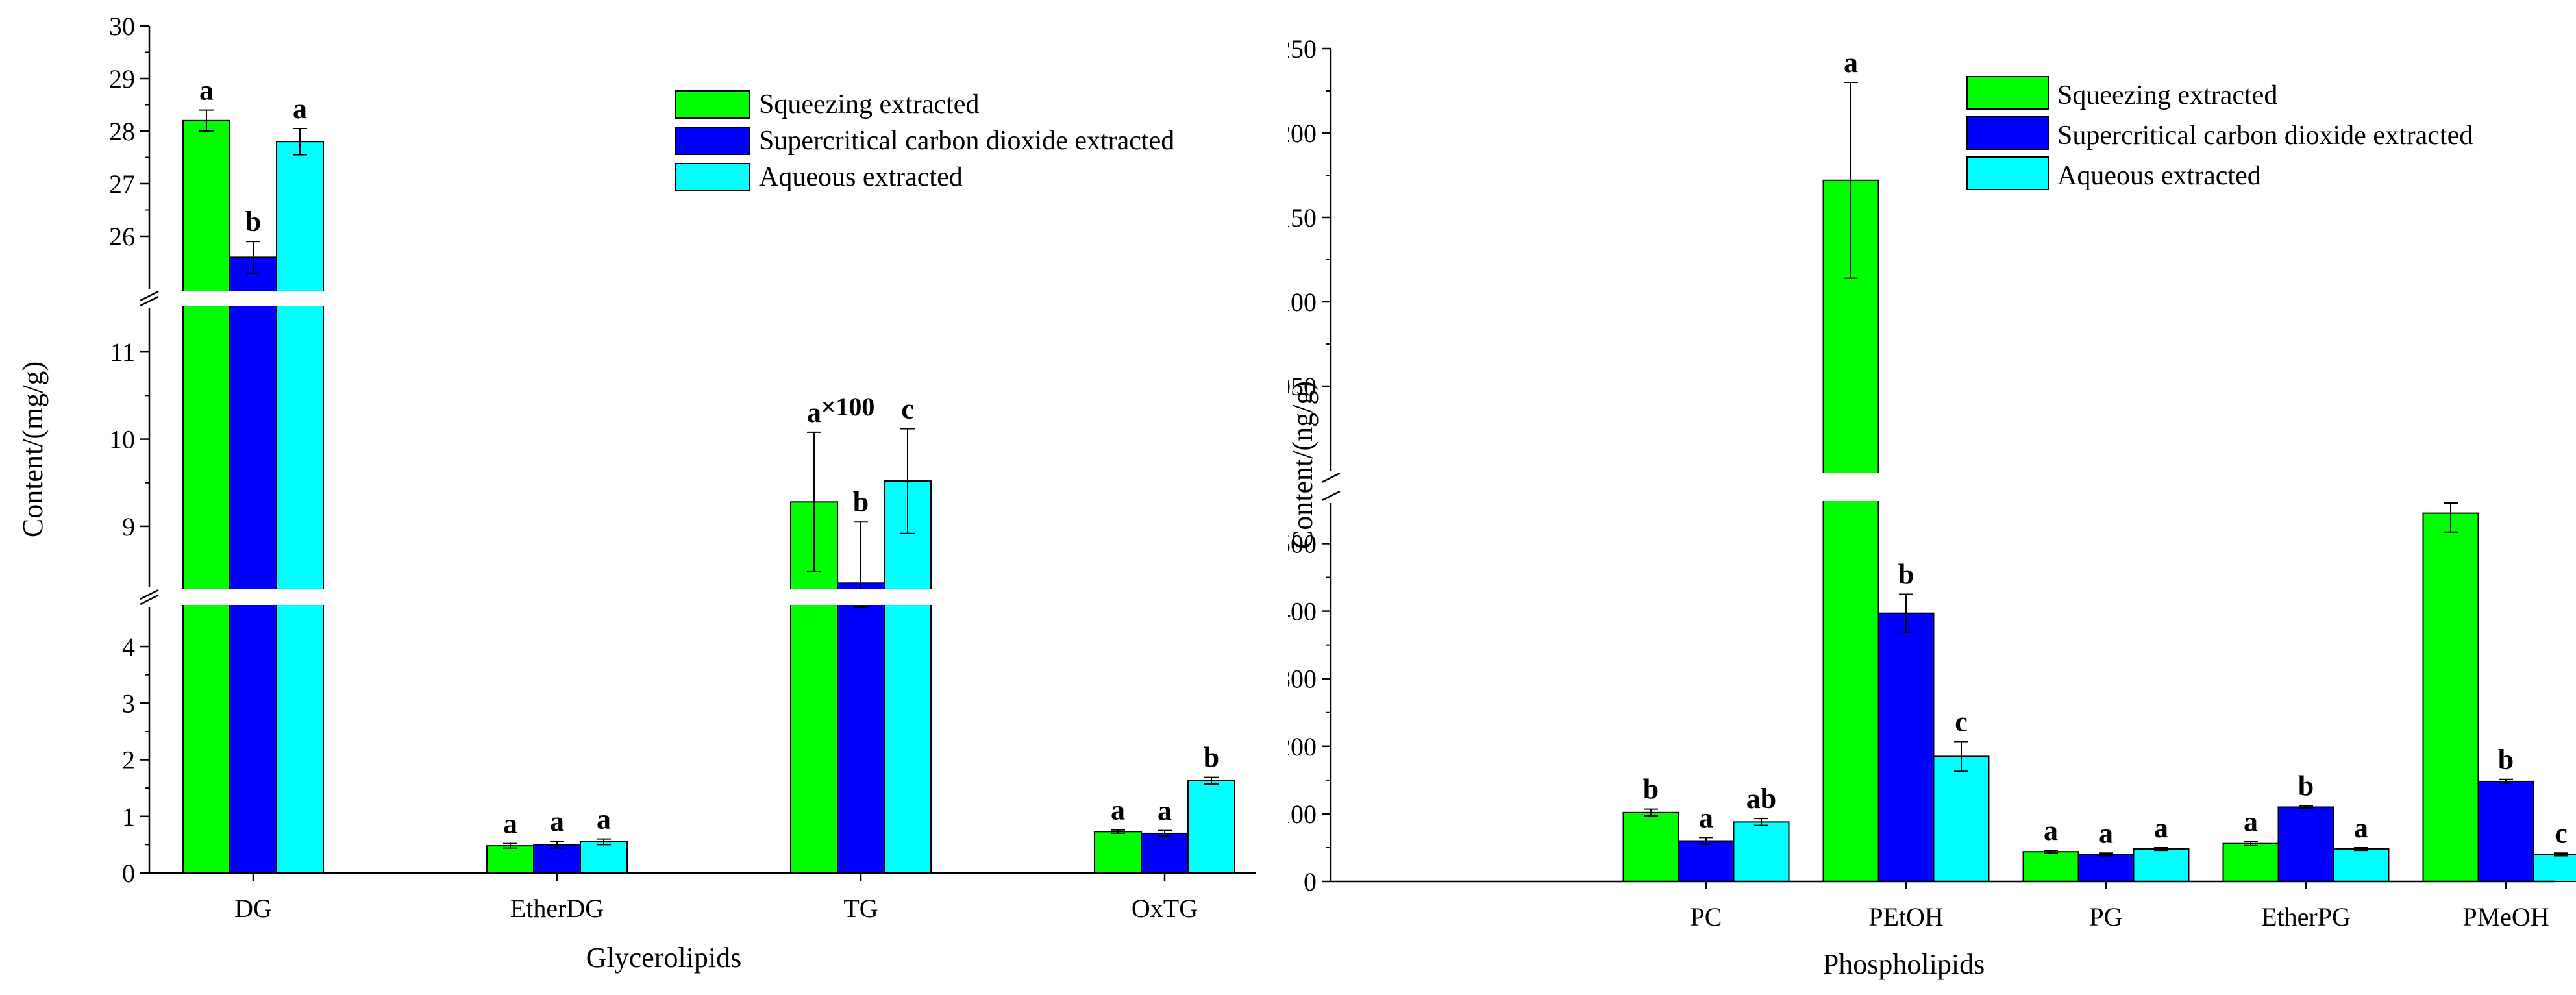 The image size is (2576, 995). What do you see at coordinates (2306, 916) in the screenshot?
I see `x-category-label: EtherPG` at bounding box center [2306, 916].